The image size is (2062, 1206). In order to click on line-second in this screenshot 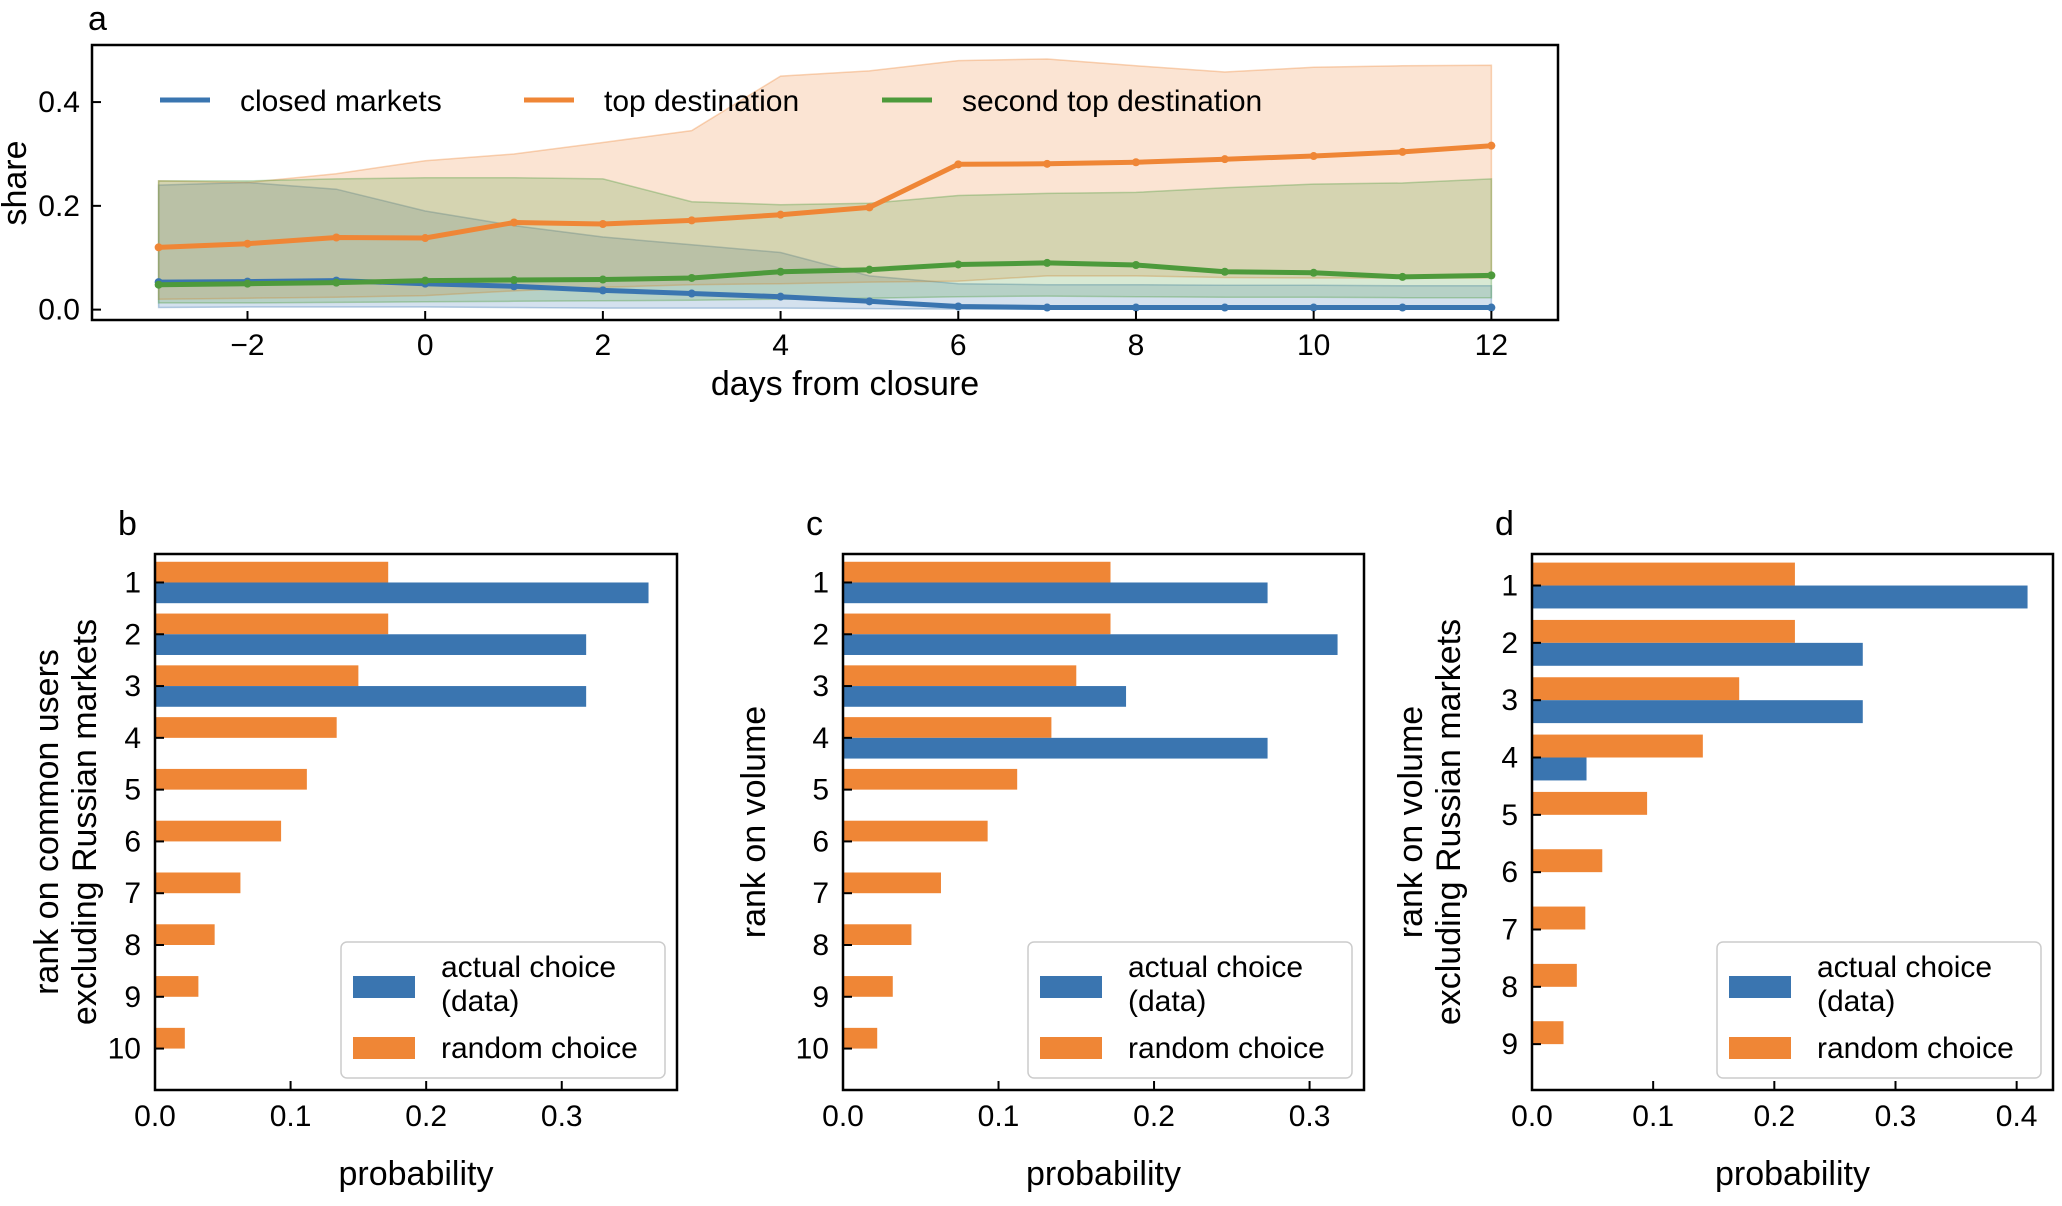, I will do `click(825, 274)`.